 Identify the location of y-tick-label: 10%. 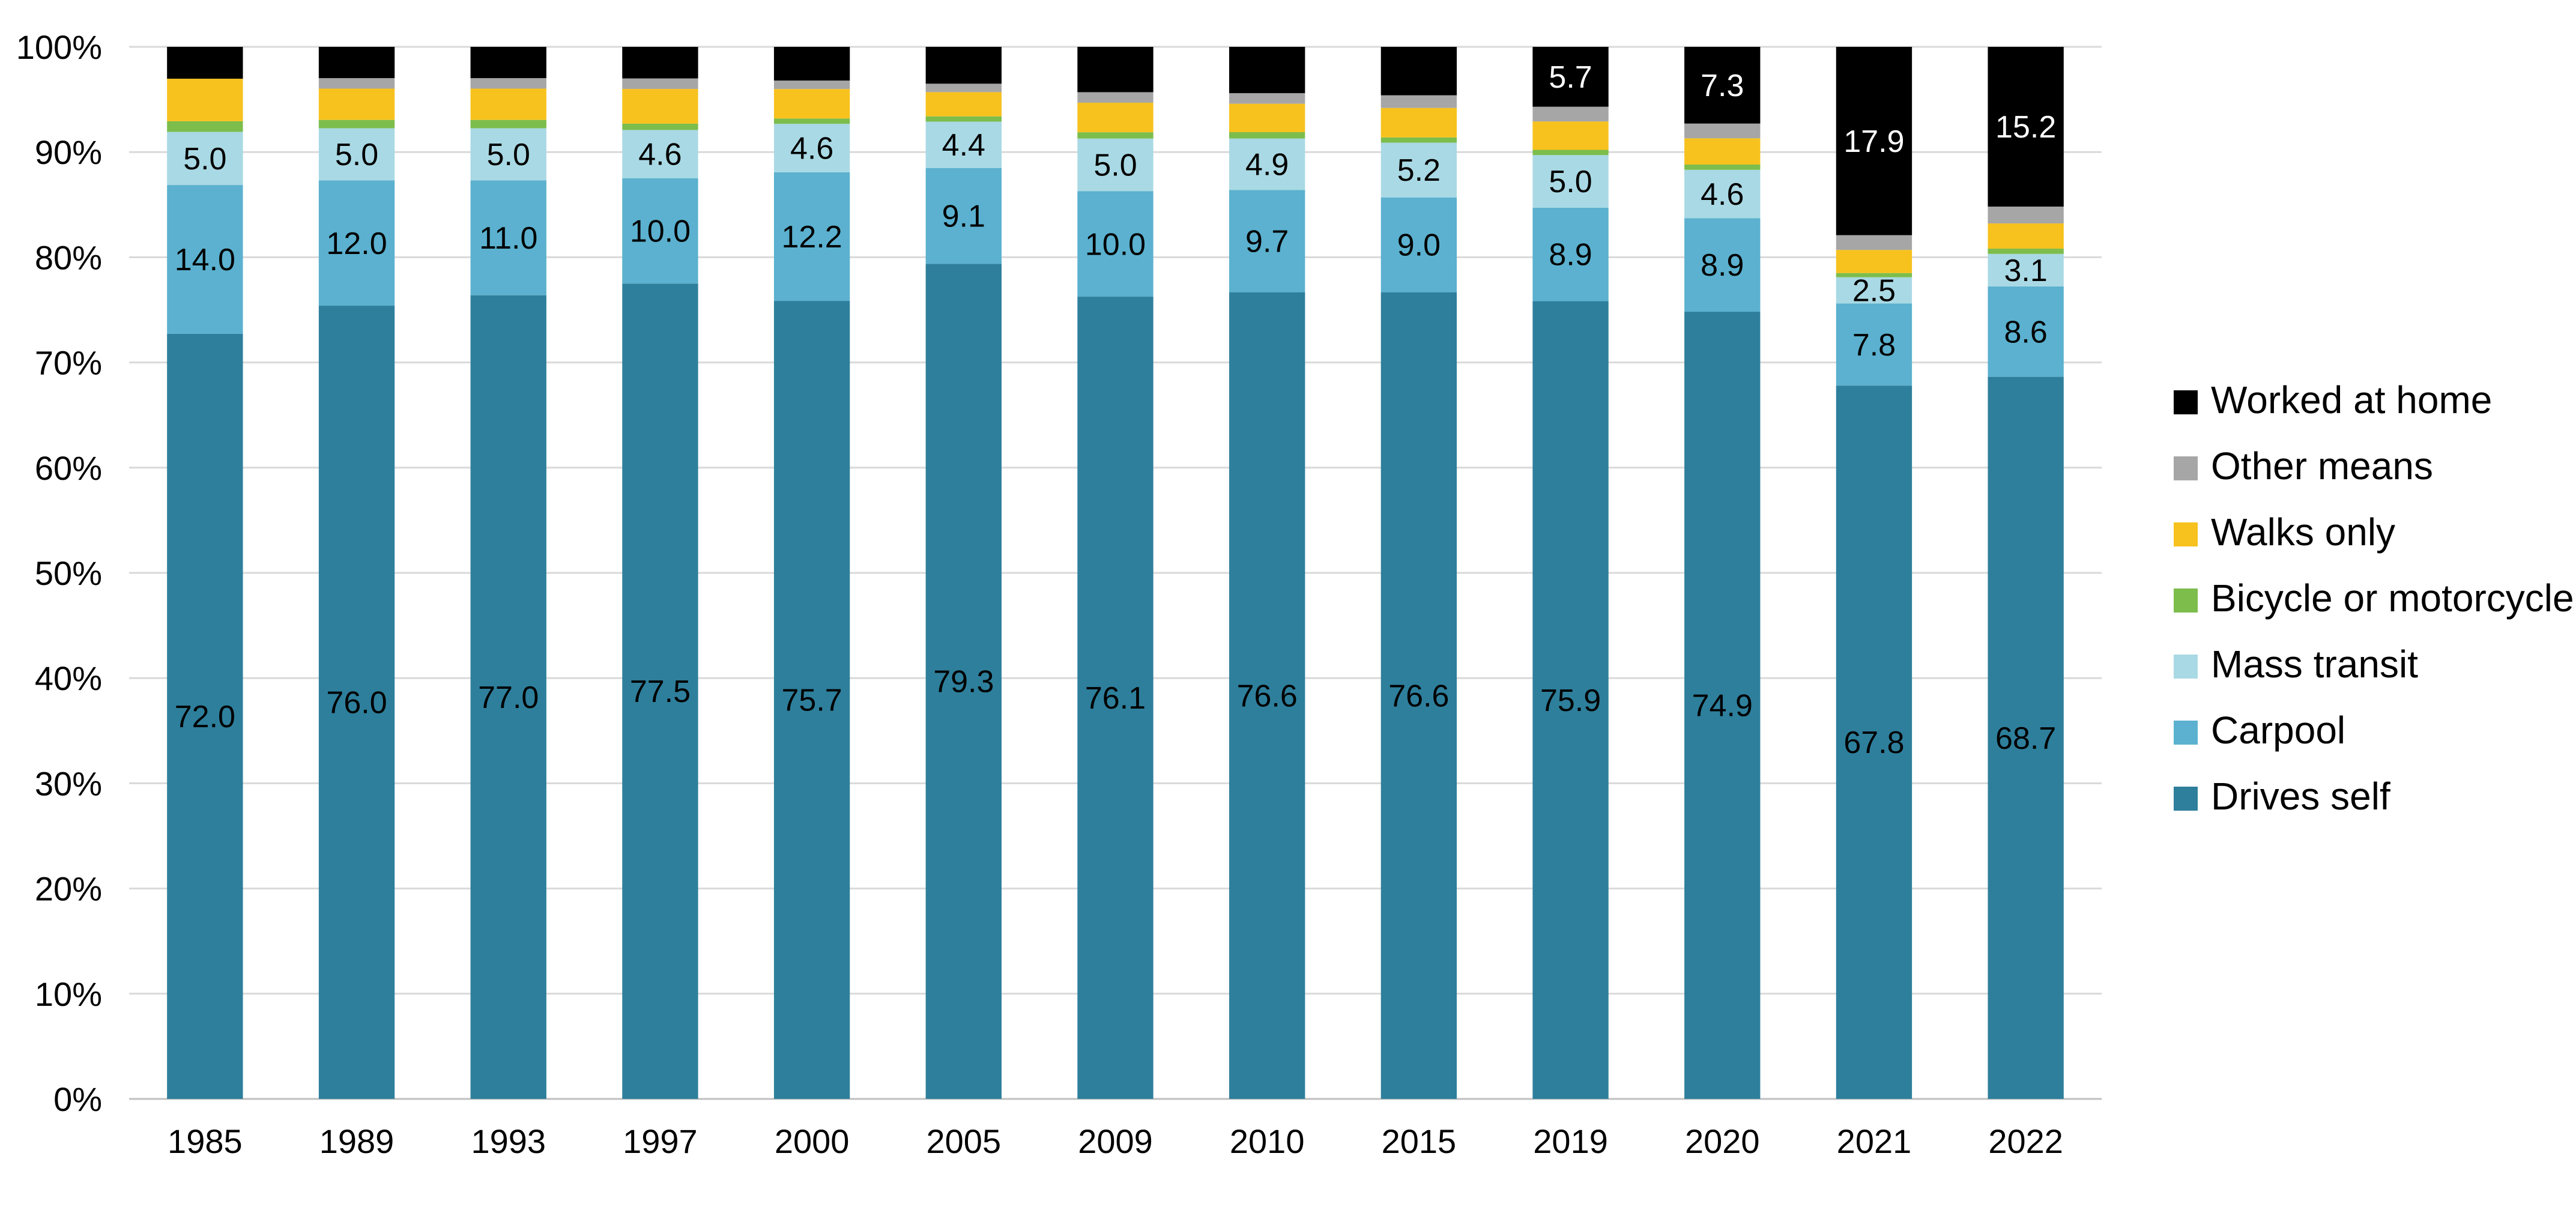
(68, 994).